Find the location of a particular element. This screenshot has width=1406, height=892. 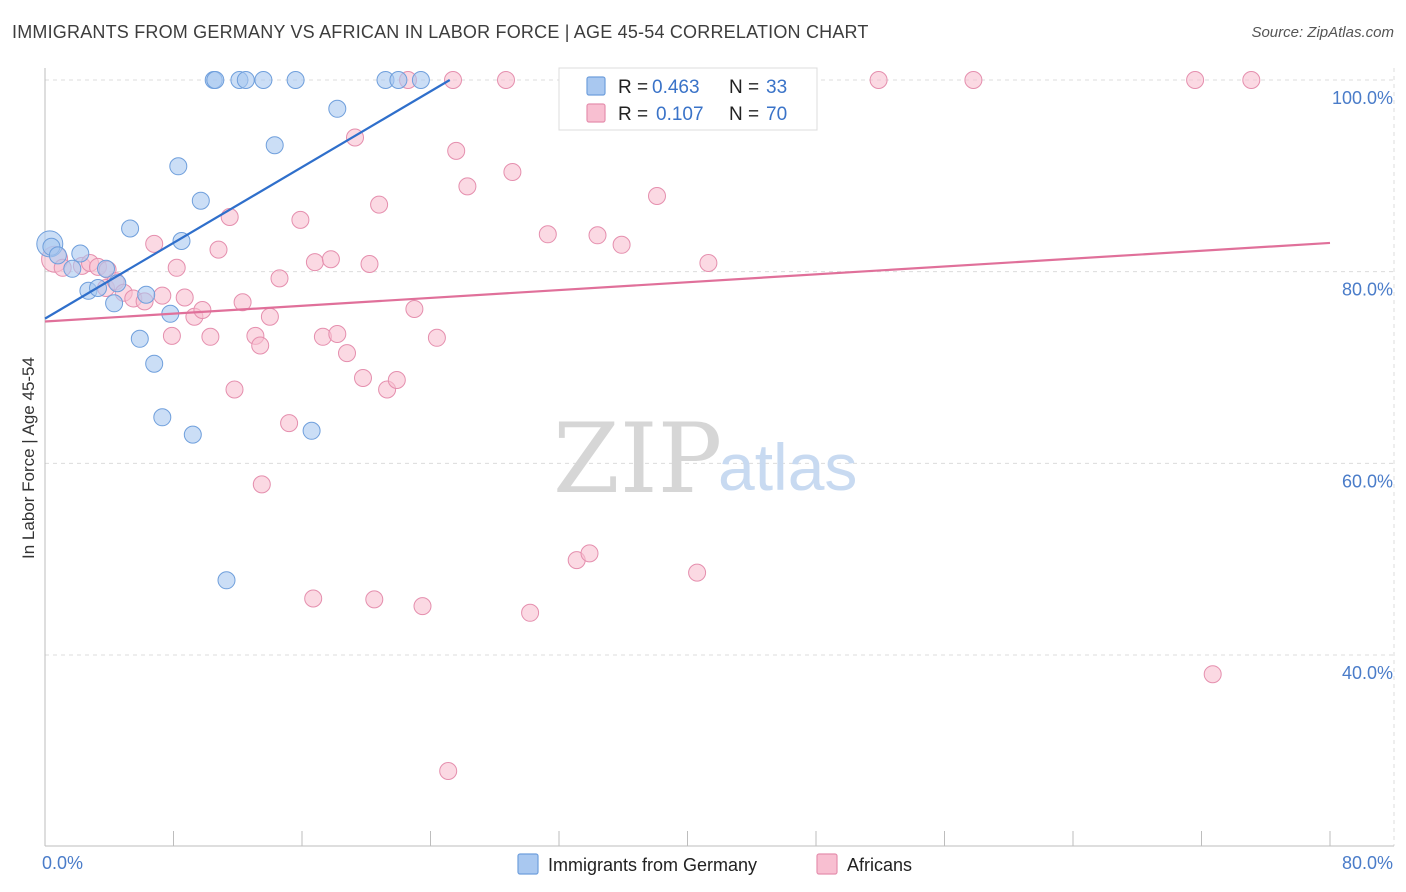

y-tick-label-60: 60.0% is located at coordinates (1367, 481).